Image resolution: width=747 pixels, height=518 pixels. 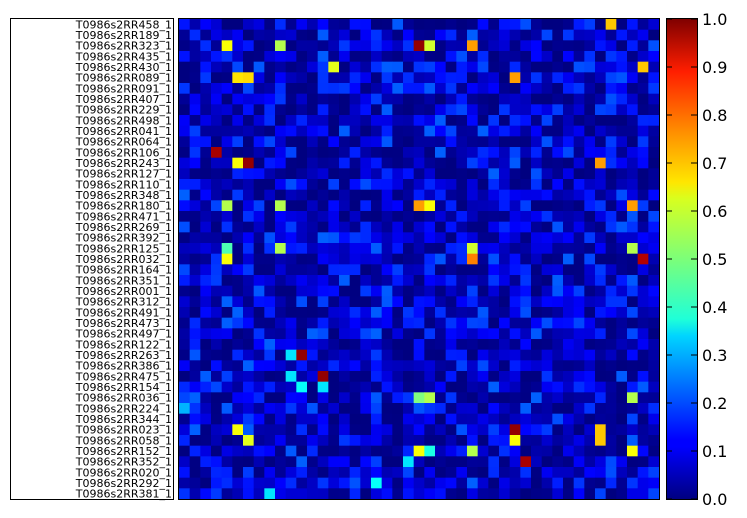 I want to click on row-label: T0986s2RR243_1, so click(x=123, y=163).